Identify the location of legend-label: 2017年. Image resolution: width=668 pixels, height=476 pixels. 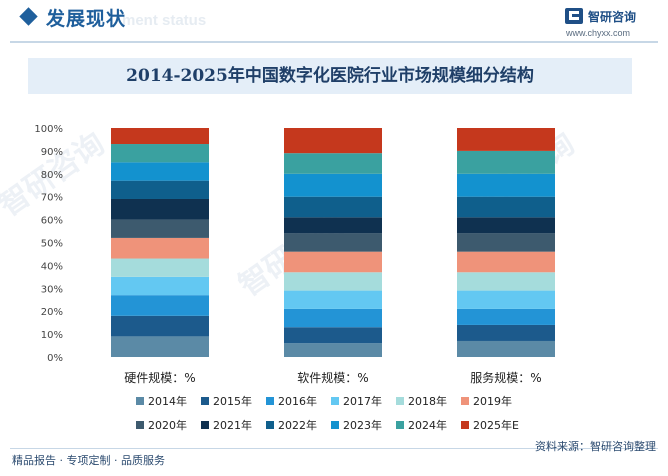
(362, 401).